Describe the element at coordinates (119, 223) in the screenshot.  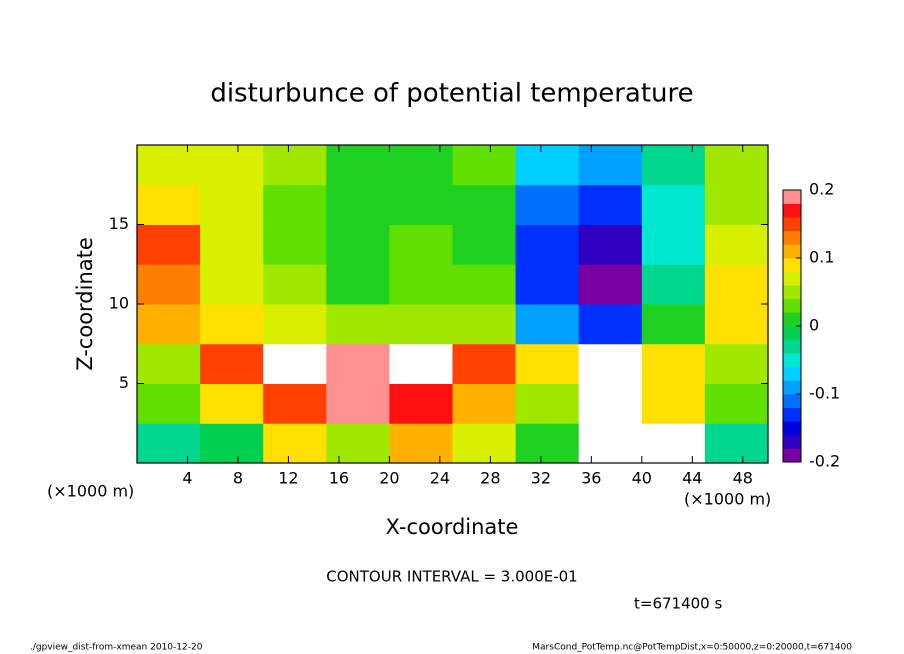
I see `y-tick-label: 15` at that location.